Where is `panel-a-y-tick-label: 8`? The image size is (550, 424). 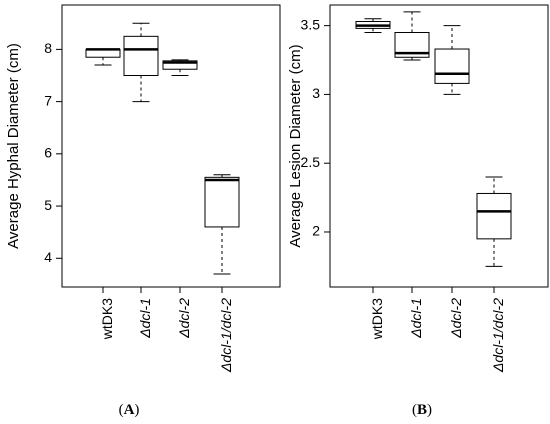 panel-a-y-tick-label: 8 is located at coordinates (48, 48).